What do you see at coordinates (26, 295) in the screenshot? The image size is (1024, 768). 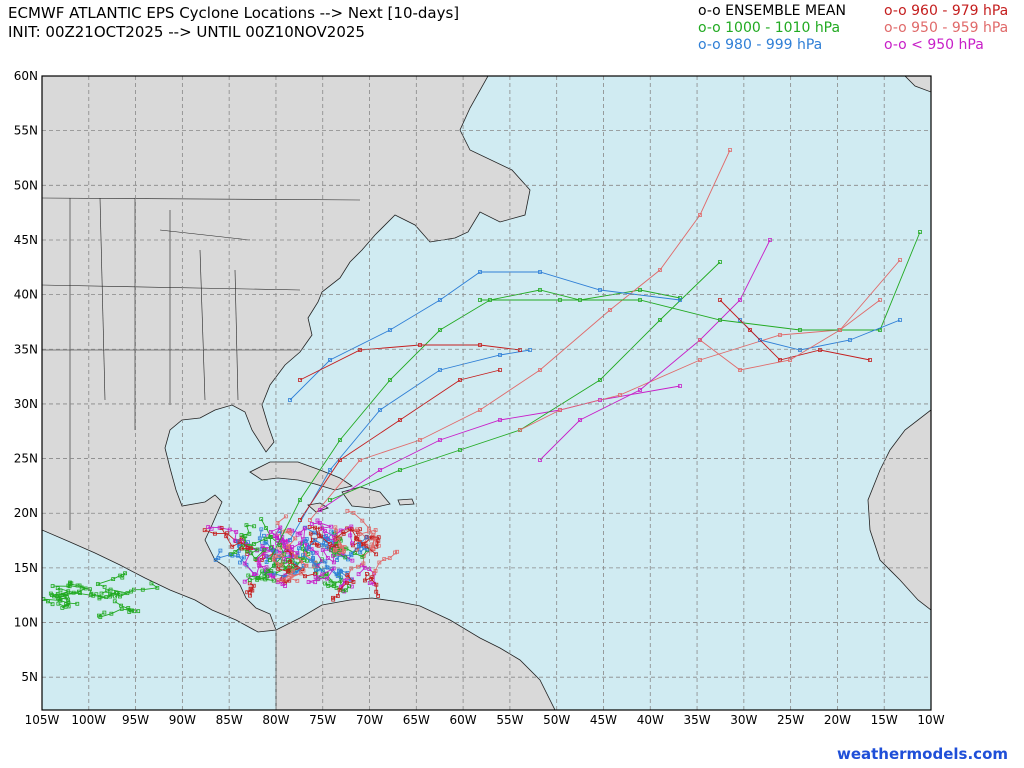 I see `lat-tick-label: 40N` at bounding box center [26, 295].